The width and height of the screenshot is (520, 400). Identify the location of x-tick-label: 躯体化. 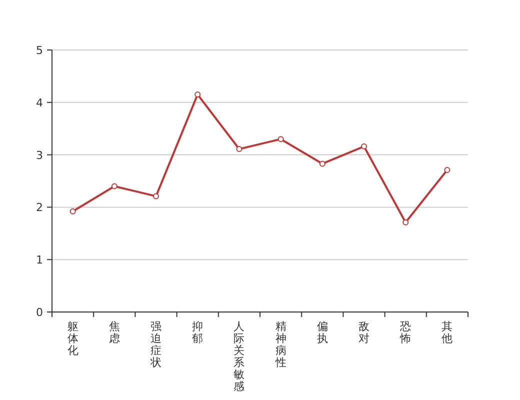
(72, 338).